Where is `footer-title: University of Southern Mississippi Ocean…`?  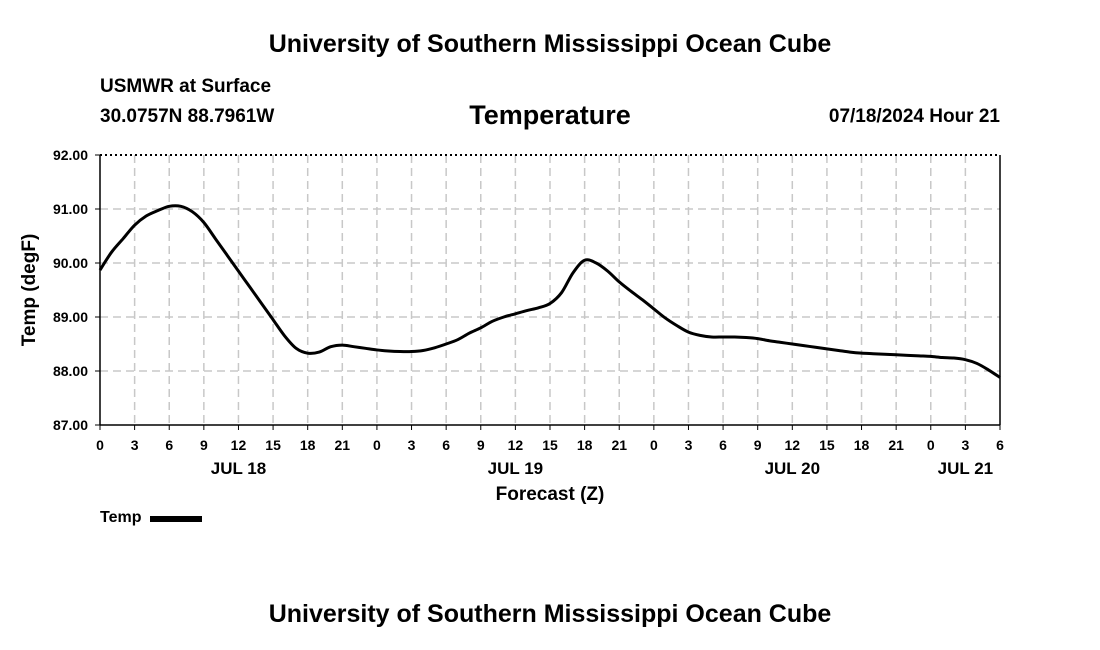 footer-title: University of Southern Mississippi Ocean… is located at coordinates (550, 614).